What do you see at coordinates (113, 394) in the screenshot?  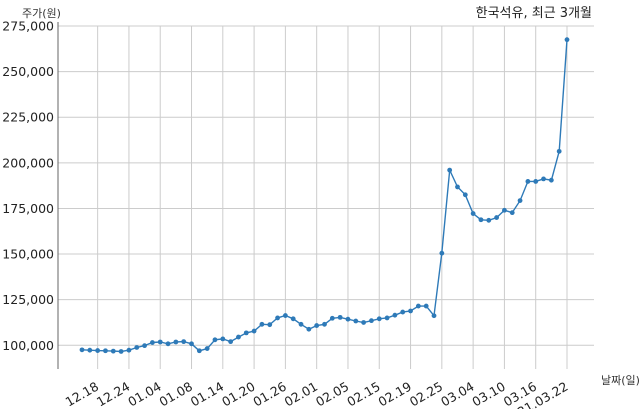 I see `x-tick-label: 12.24` at bounding box center [113, 394].